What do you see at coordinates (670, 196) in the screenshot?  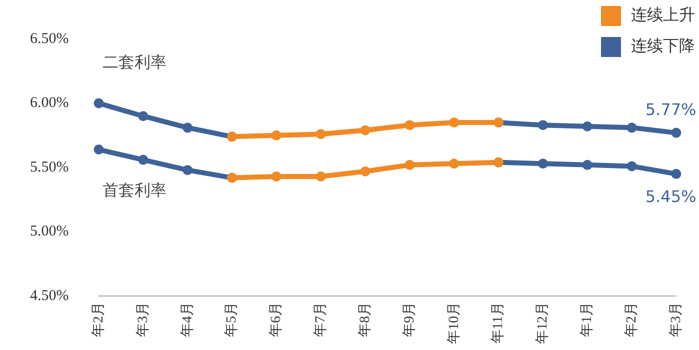 I see `data-label: 5.45%` at bounding box center [670, 196].